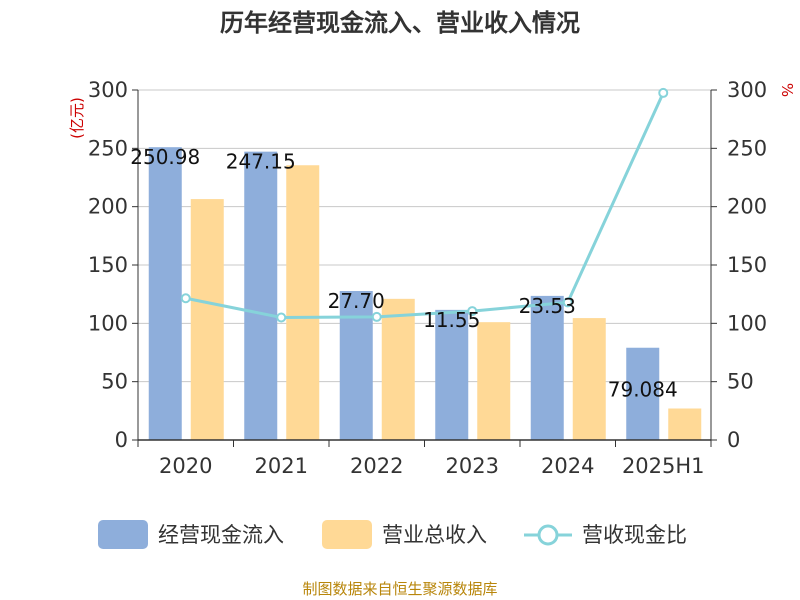  What do you see at coordinates (400, 23) in the screenshot?
I see `chart-title: 历年经营现金流入、营业收入情况` at bounding box center [400, 23].